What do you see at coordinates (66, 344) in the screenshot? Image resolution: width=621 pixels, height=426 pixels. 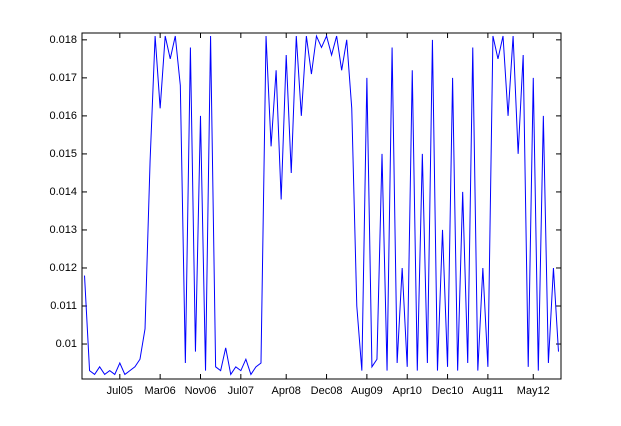 I see `y-tick-label: 0.01` at bounding box center [66, 344].